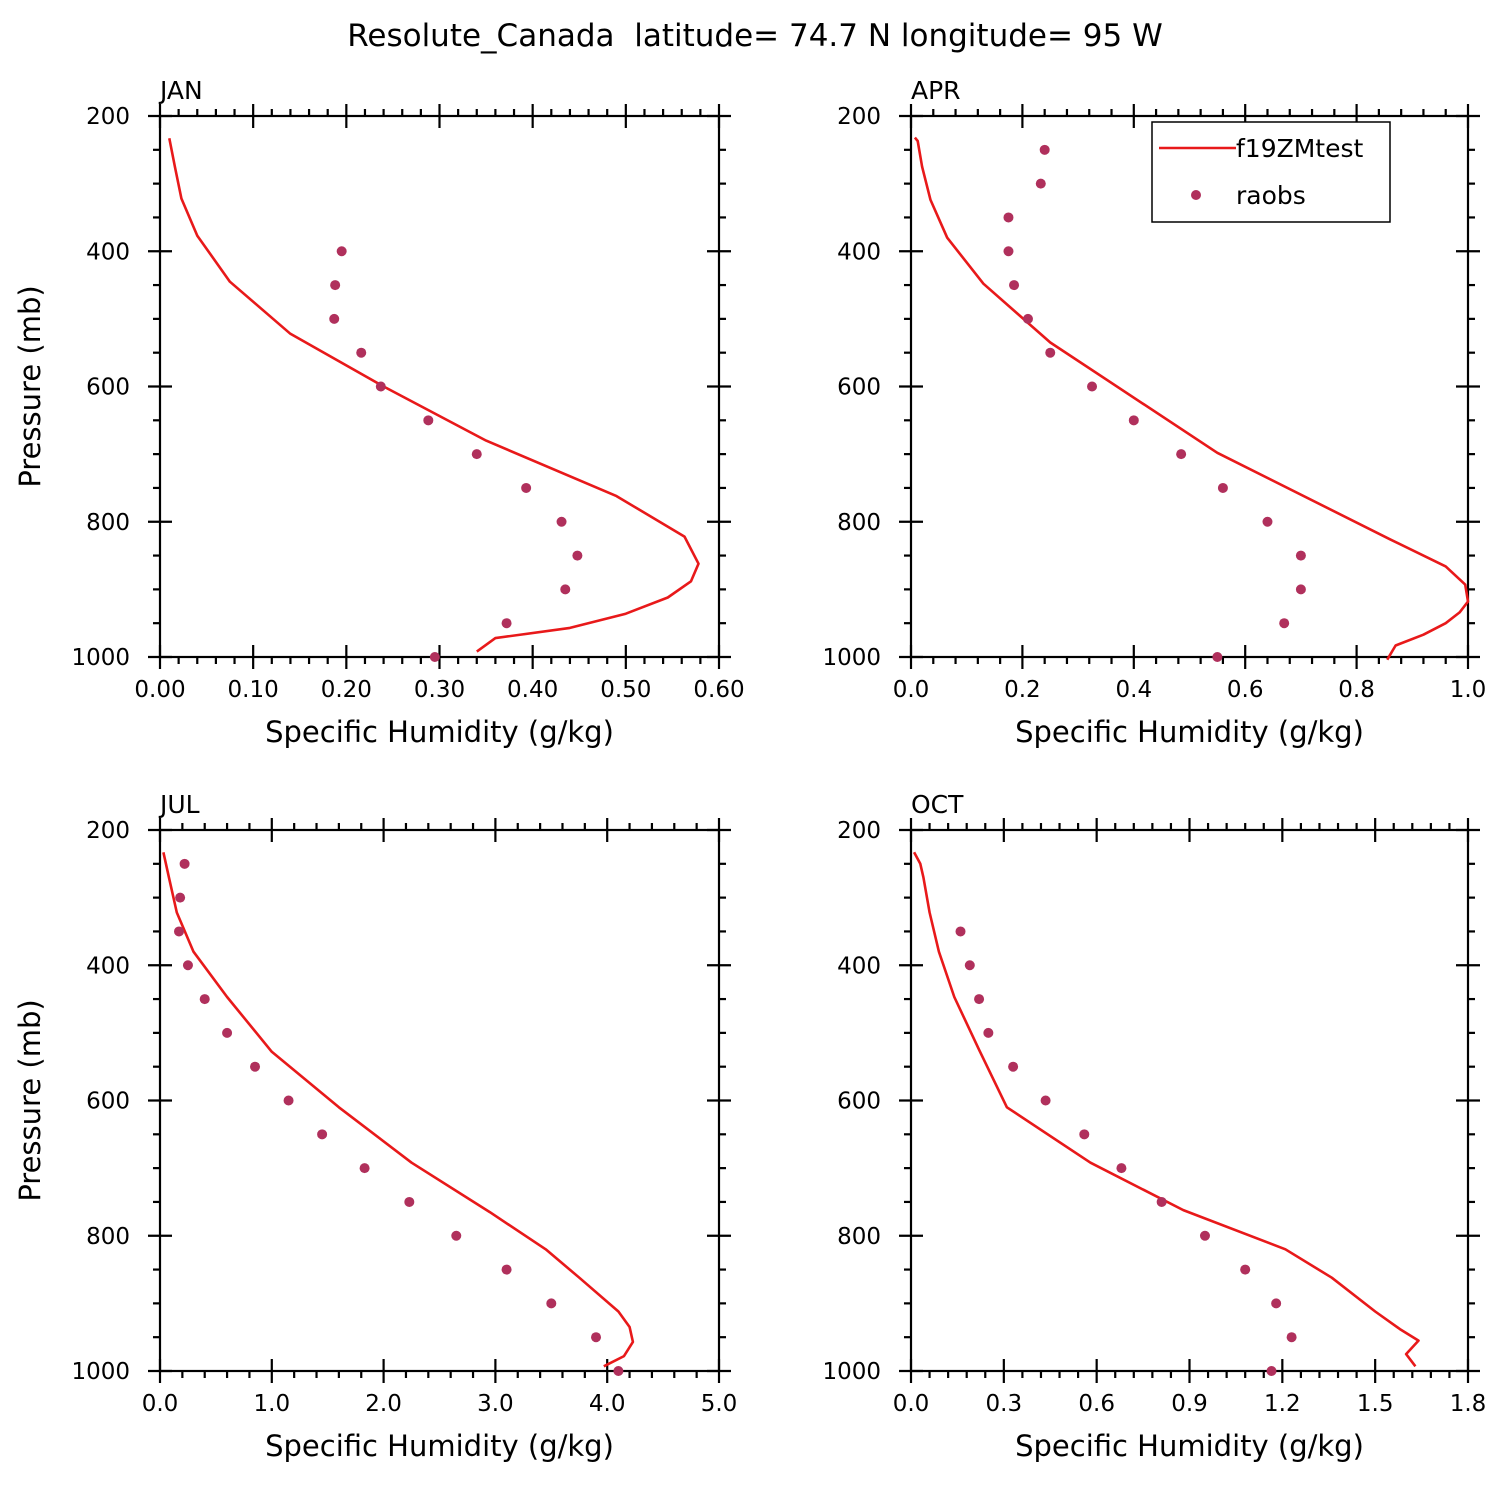 This screenshot has width=1510, height=1510. What do you see at coordinates (719, 1404) in the screenshot?
I see `x-tick-label: 5.0` at bounding box center [719, 1404].